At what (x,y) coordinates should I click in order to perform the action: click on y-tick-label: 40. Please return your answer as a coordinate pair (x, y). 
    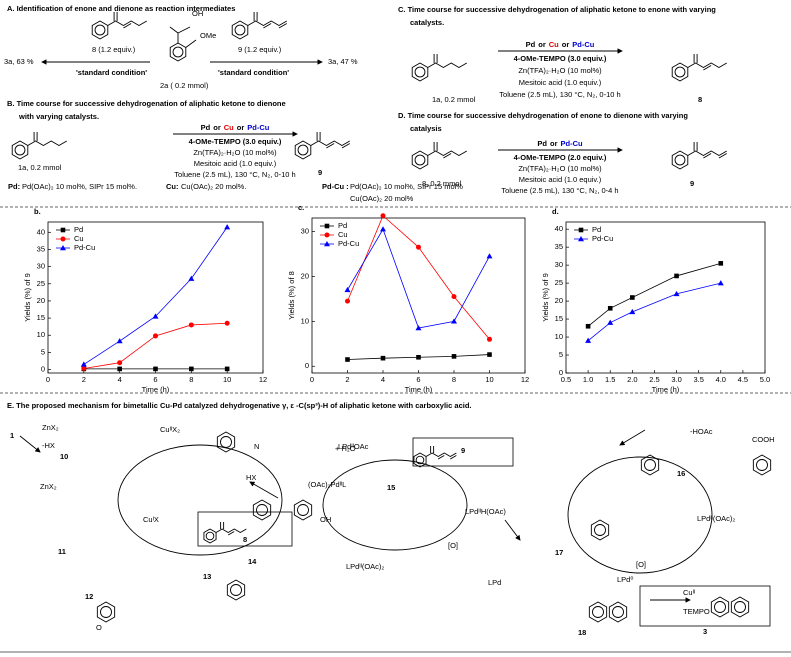
    Looking at the image, I should click on (41, 231).